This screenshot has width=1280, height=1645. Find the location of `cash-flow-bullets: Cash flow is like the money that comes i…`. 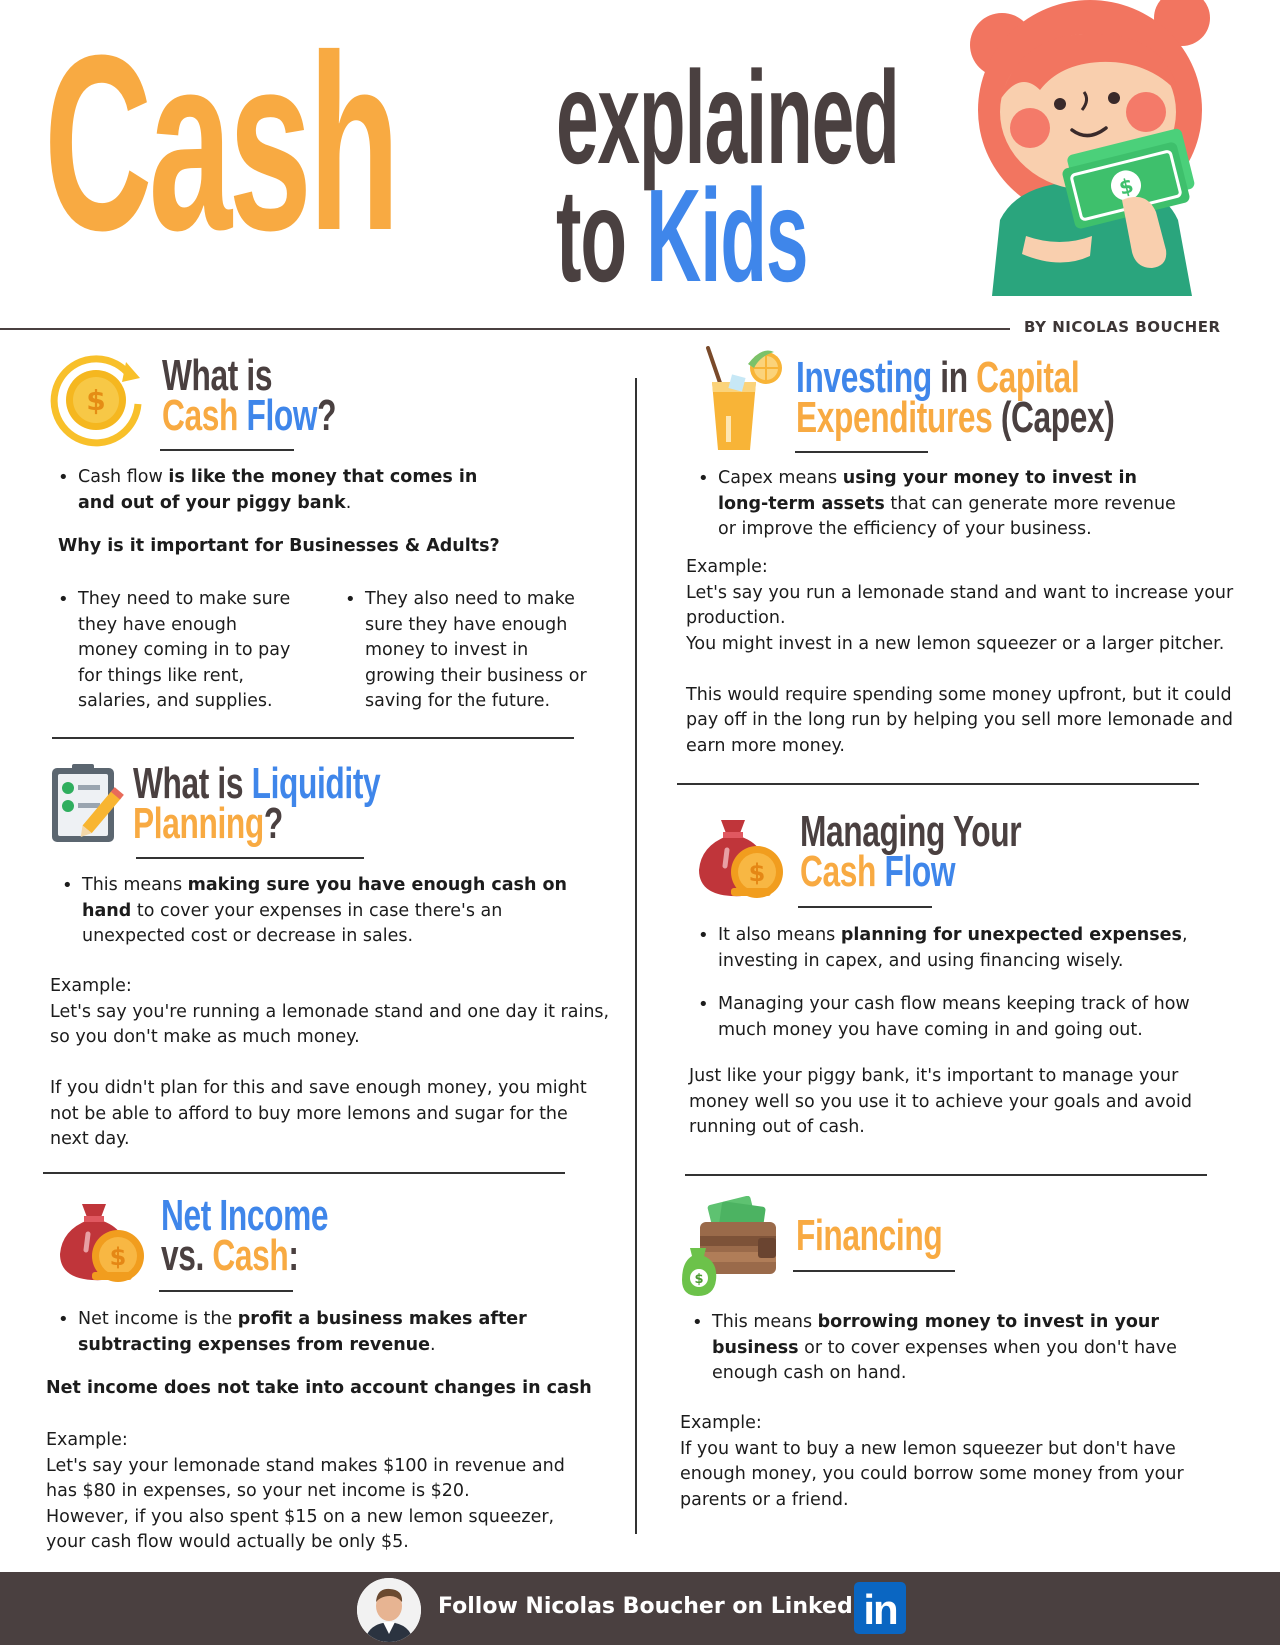

cash-flow-bullets: Cash flow is like the money that comes i… is located at coordinates (282, 490).